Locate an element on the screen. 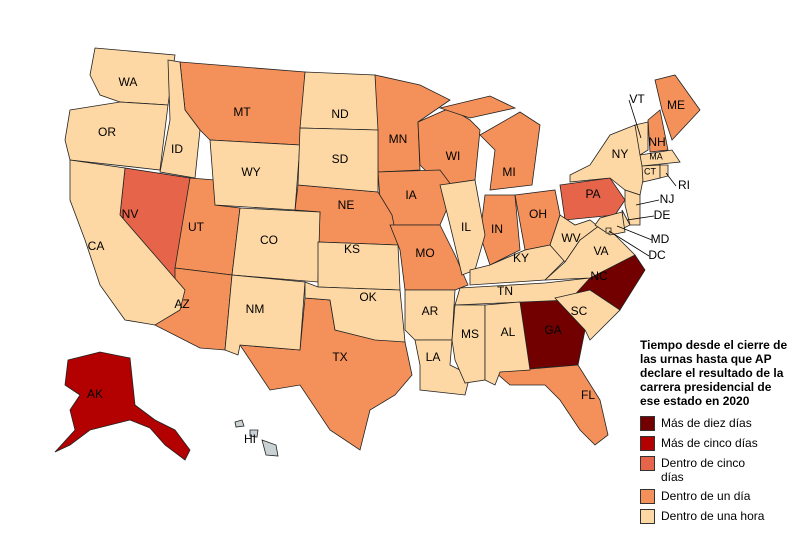 The width and height of the screenshot is (800, 560). state-label: SD is located at coordinates (340, 159).